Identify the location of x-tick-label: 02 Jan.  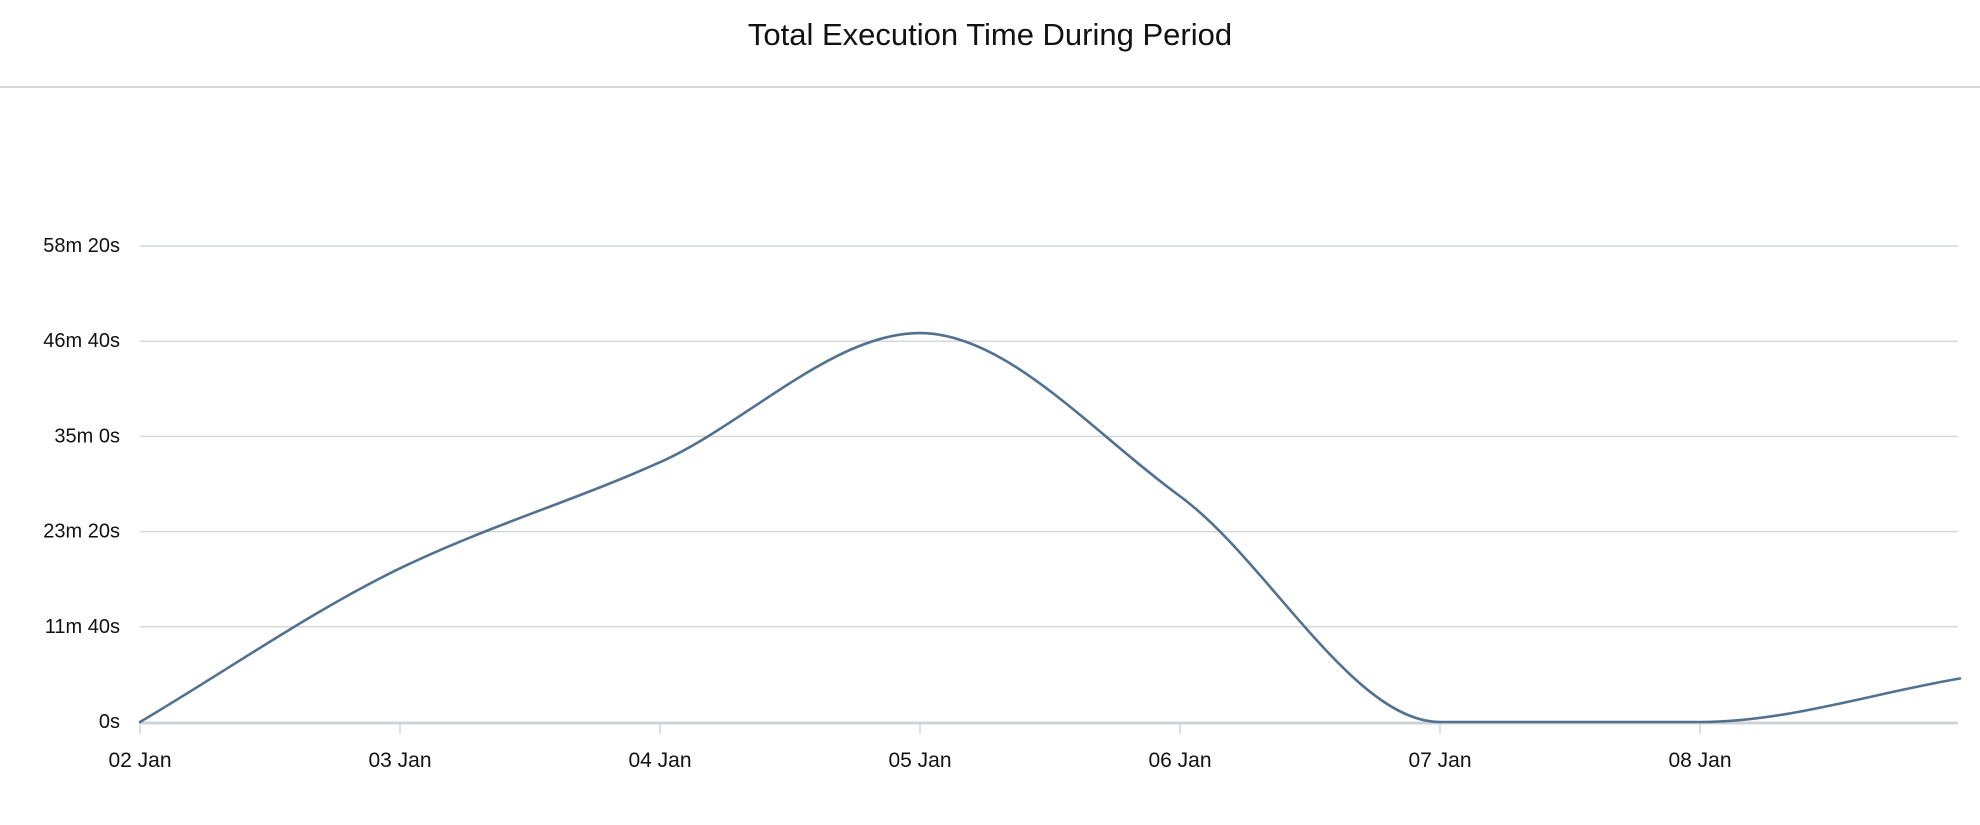
(139, 760).